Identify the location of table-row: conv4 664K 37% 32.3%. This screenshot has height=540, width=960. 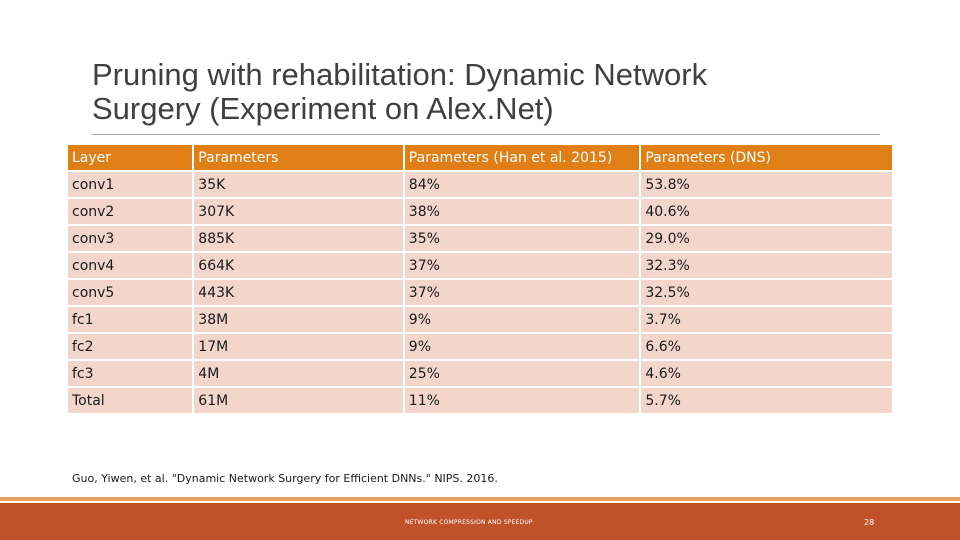
(480, 265).